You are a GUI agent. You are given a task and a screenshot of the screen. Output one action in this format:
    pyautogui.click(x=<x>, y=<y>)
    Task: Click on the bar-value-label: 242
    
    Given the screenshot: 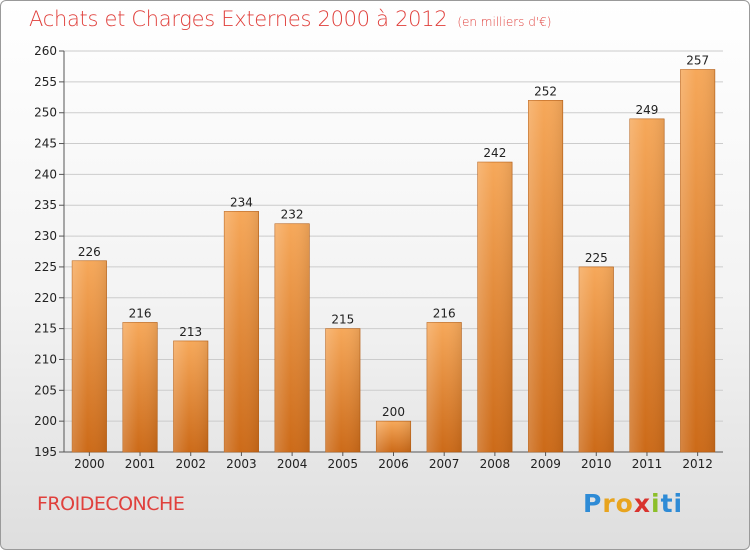 What is the action you would take?
    pyautogui.click(x=494, y=153)
    